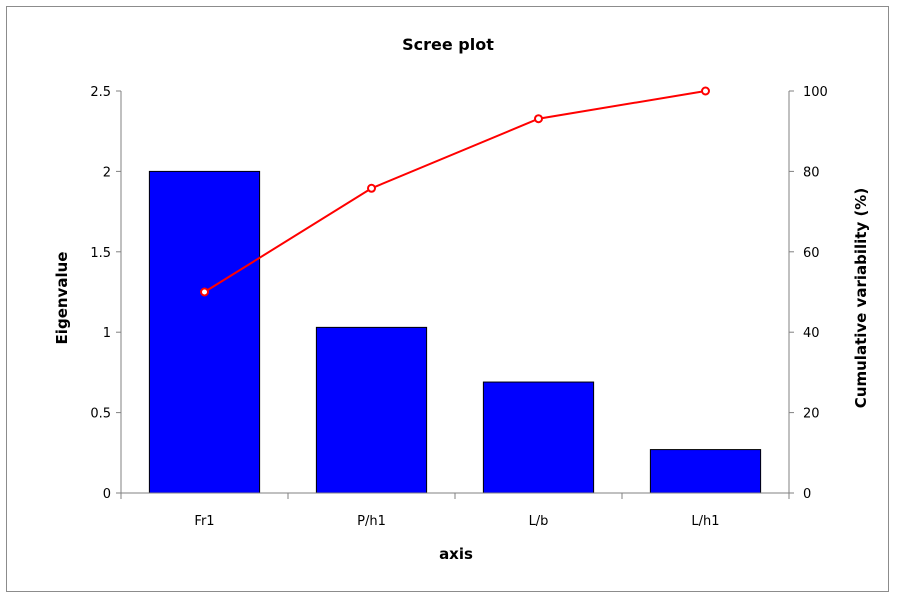 The height and width of the screenshot is (598, 897). I want to click on y2-axis-title: Cumulative variability (%), so click(861, 298).